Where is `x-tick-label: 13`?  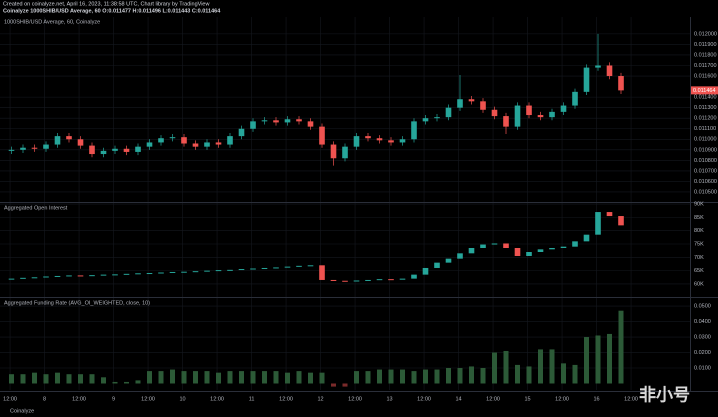
x-tick-label: 13 is located at coordinates (390, 399).